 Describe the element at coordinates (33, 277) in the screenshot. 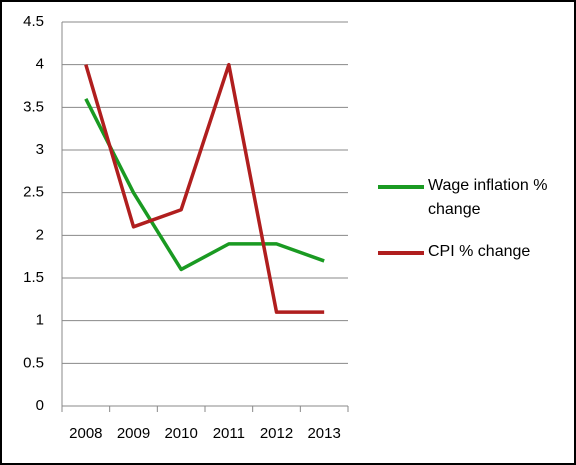

I see `y-tick-label: 1.5` at that location.